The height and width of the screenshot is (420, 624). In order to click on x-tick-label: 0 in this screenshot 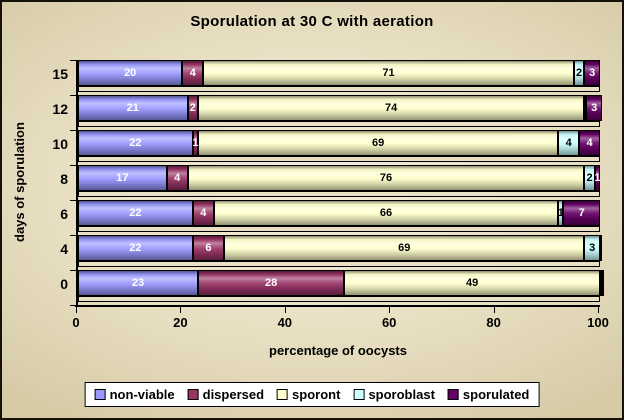, I will do `click(76, 322)`.